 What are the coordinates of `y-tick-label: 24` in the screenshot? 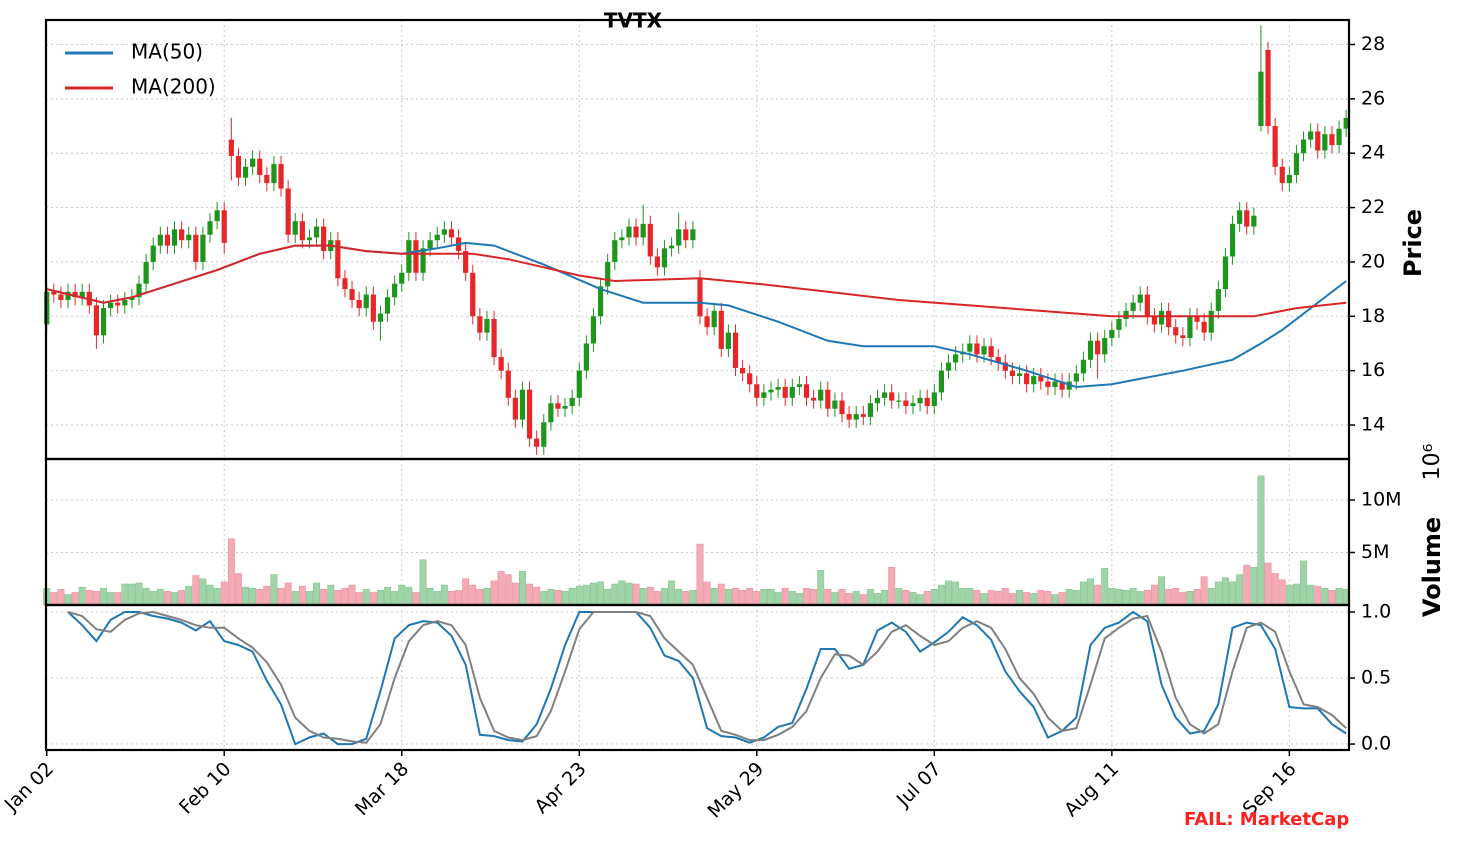 It's located at (1373, 153).